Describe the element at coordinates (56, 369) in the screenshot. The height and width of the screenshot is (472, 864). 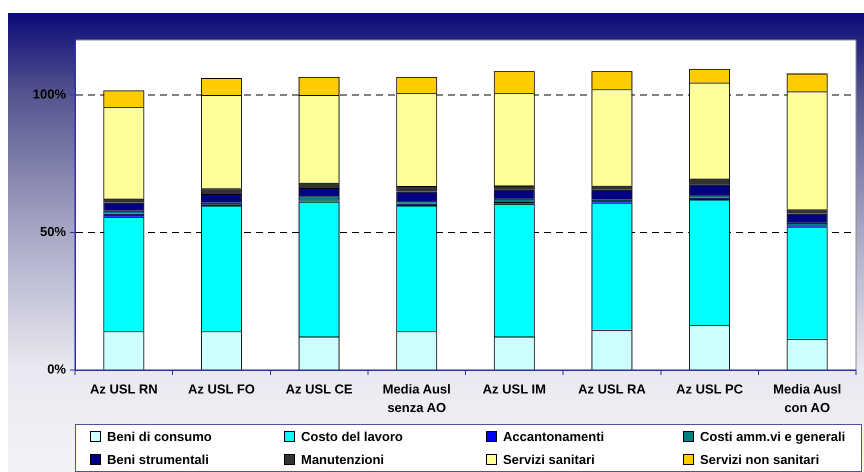
I see `y-tick-label: 0%` at that location.